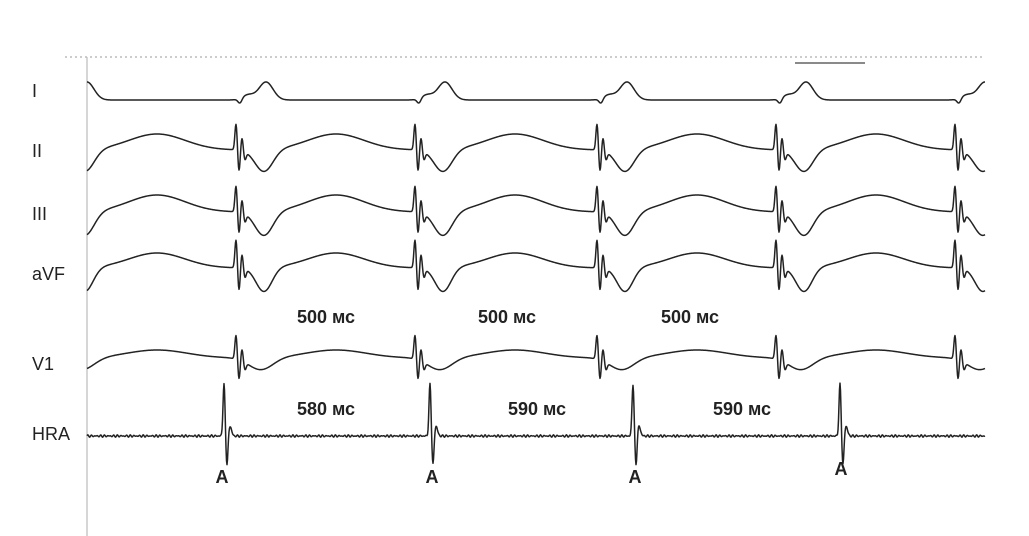 This screenshot has height=536, width=1029. I want to click on lead-label: III, so click(39, 214).